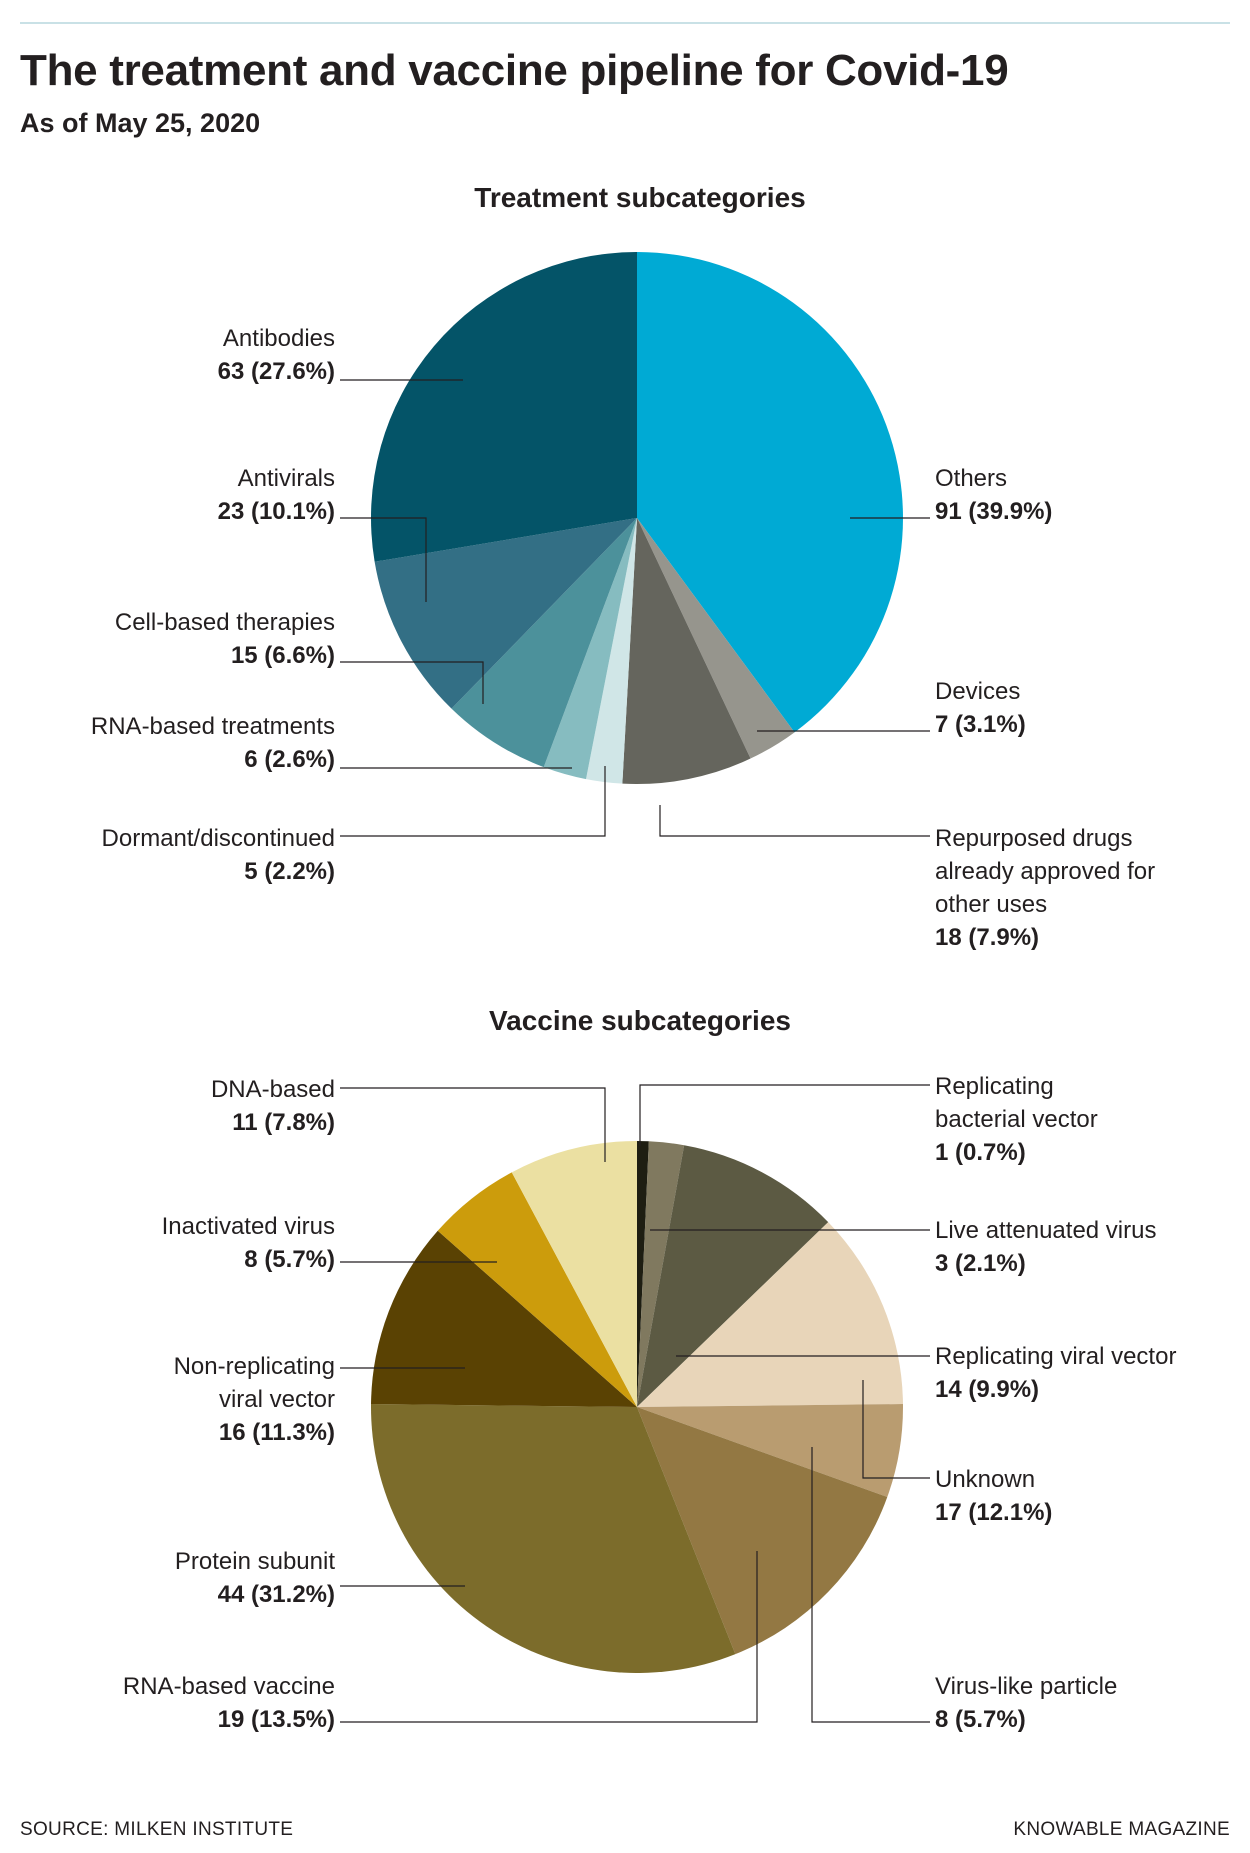 This screenshot has height=1853, width=1250. I want to click on slice-label-name: Repurposed drugs, so click(1034, 838).